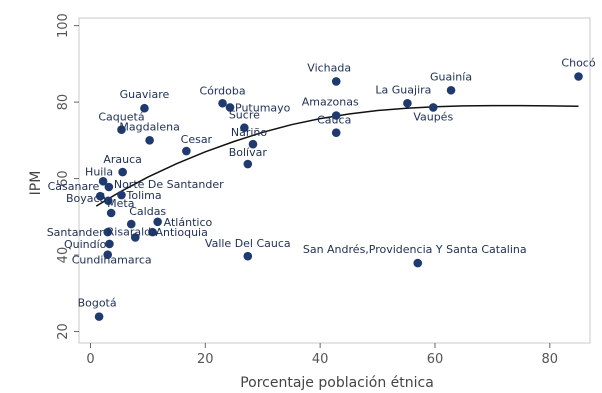 Image resolution: width=602 pixels, height=393 pixels. Describe the element at coordinates (121, 117) in the screenshot. I see `point-label: Caquetá` at that location.